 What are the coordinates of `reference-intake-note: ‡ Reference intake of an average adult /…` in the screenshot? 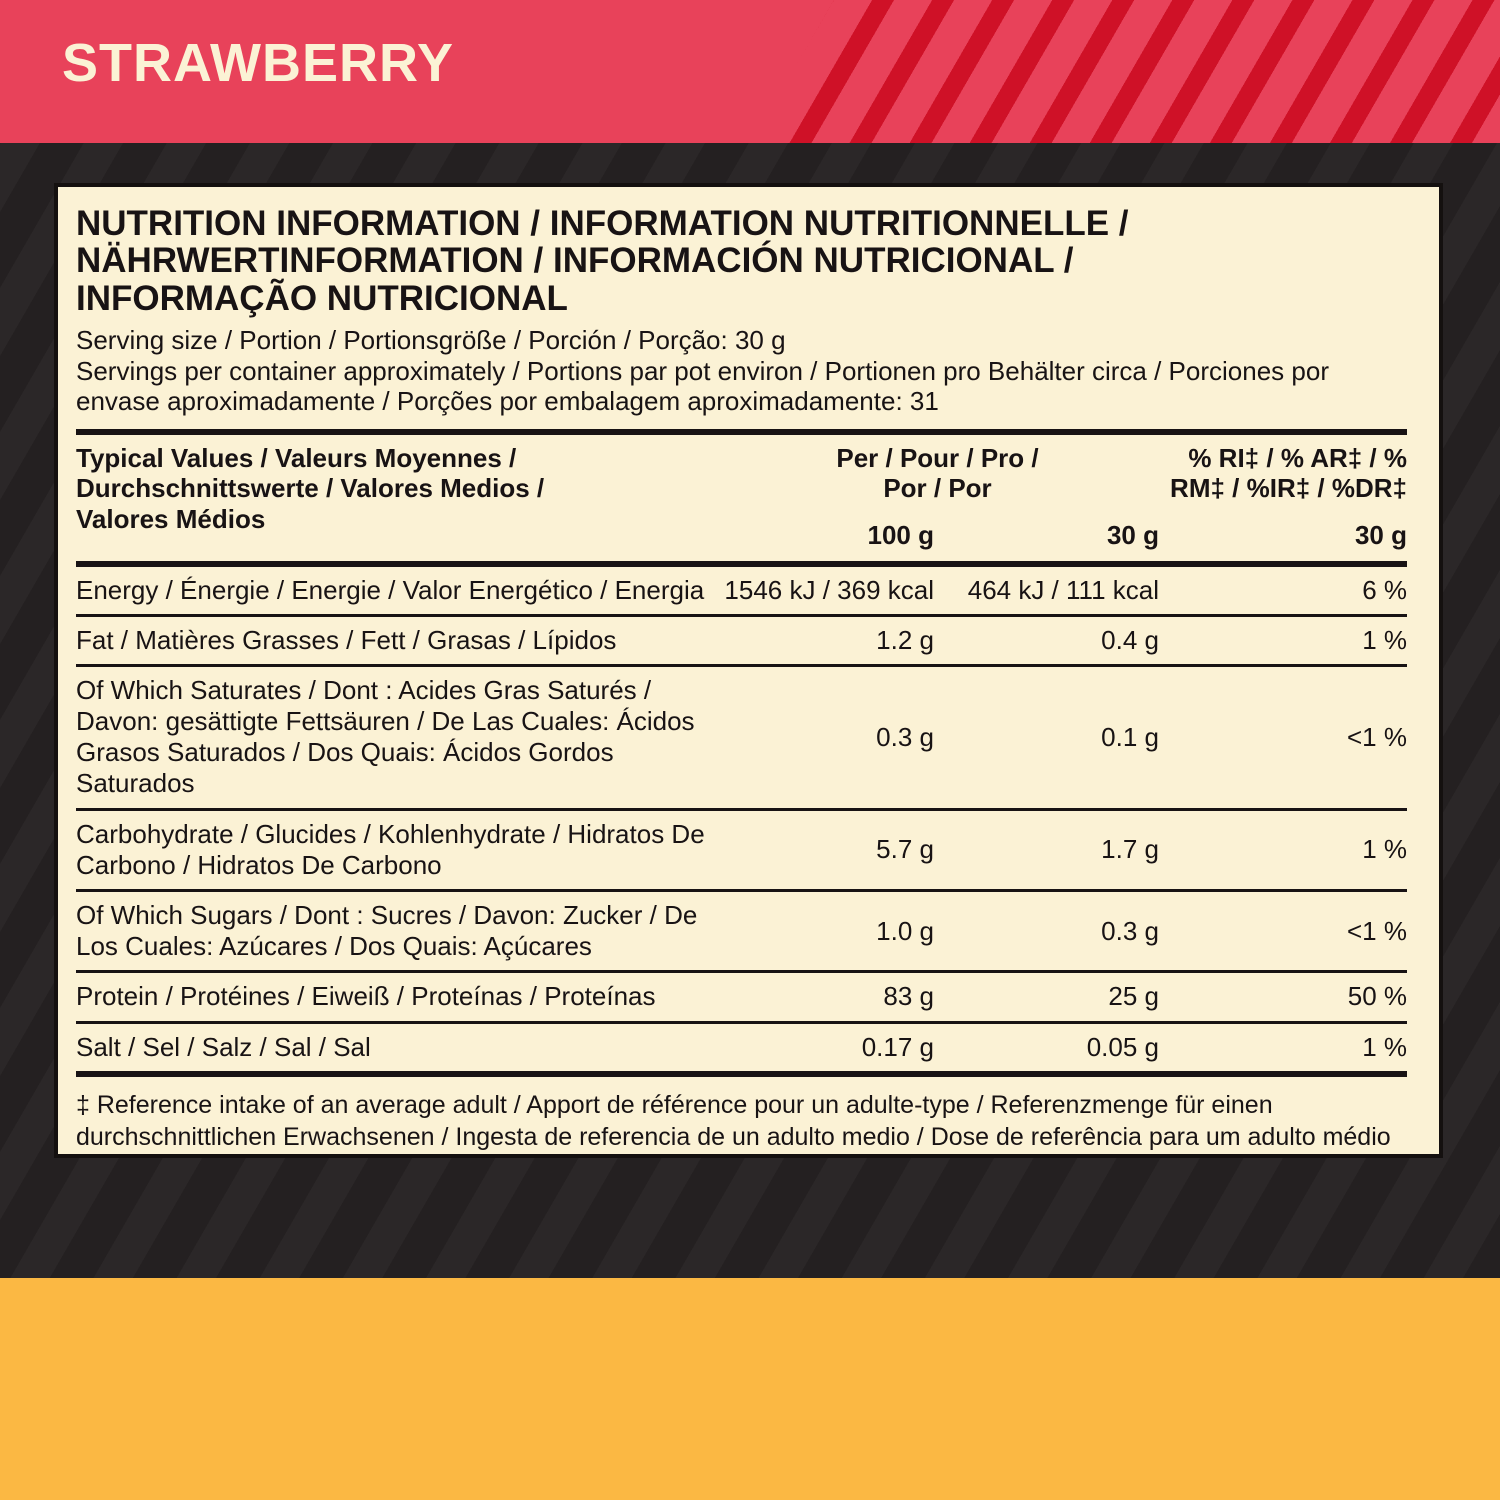 It's located at (733, 1120).